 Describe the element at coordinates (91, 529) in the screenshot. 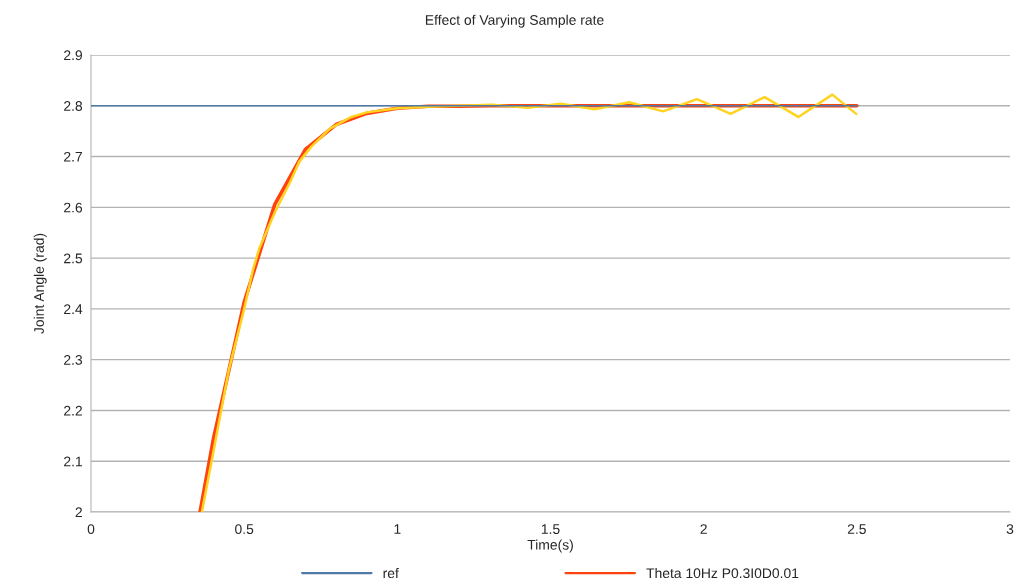

I see `x-tick-label: 0` at that location.